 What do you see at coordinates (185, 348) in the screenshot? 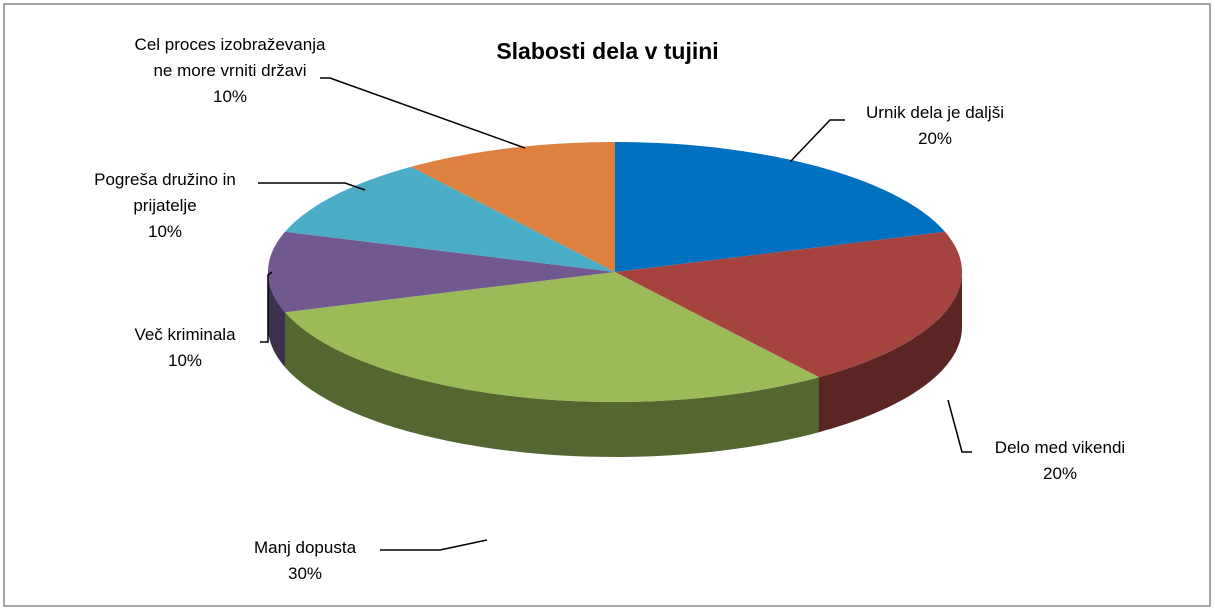
I see `data-label: Več kriminala 10%` at bounding box center [185, 348].